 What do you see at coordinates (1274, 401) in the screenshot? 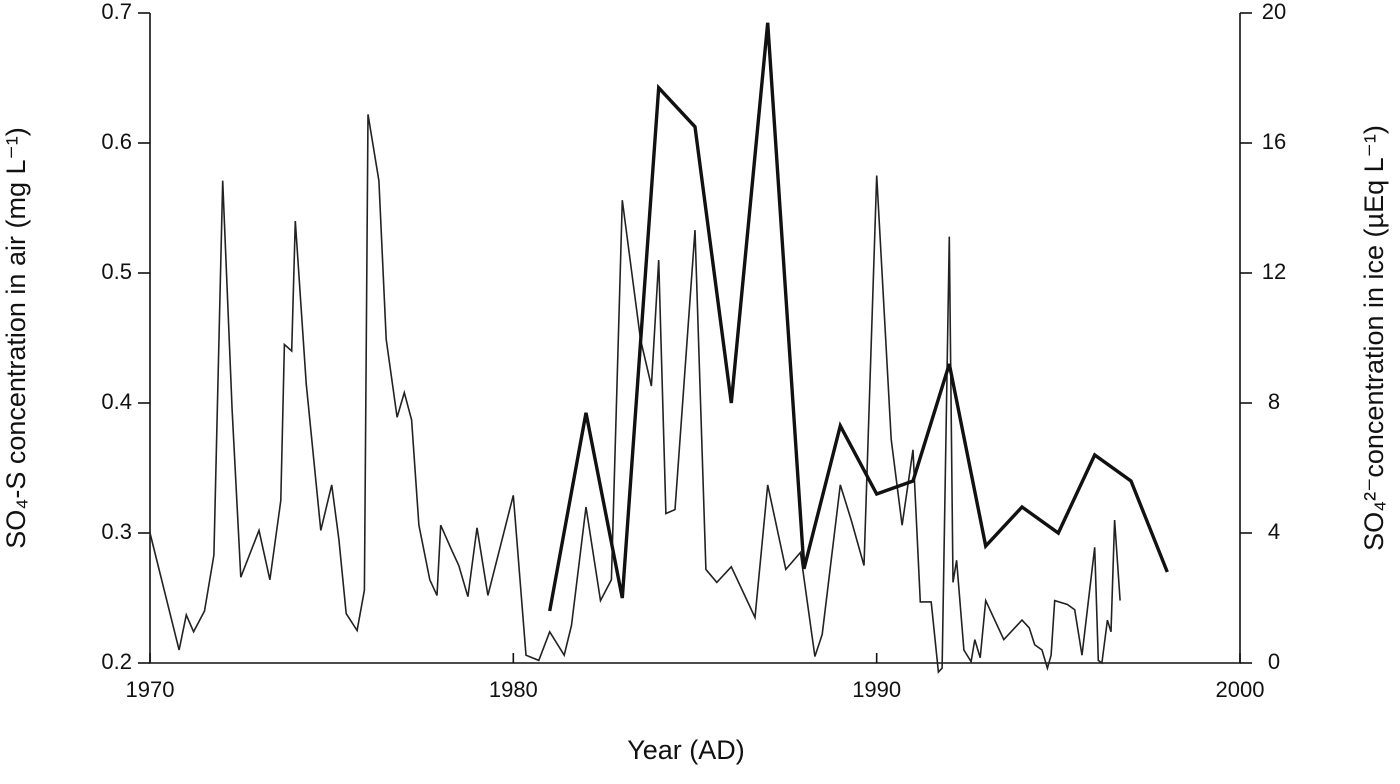
I see `y2-tick-label: 8` at bounding box center [1274, 401].